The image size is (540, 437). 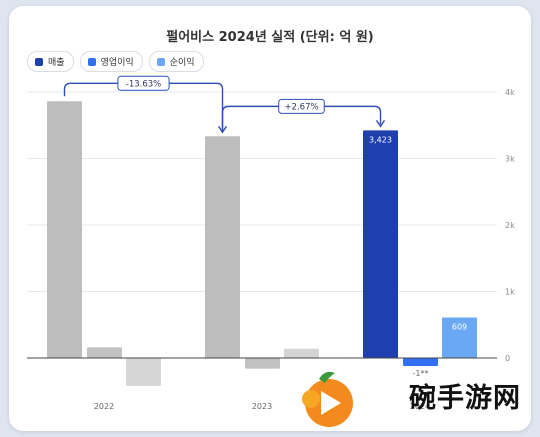 I want to click on legend-item-operating-profit: 영업이익, so click(x=111, y=61).